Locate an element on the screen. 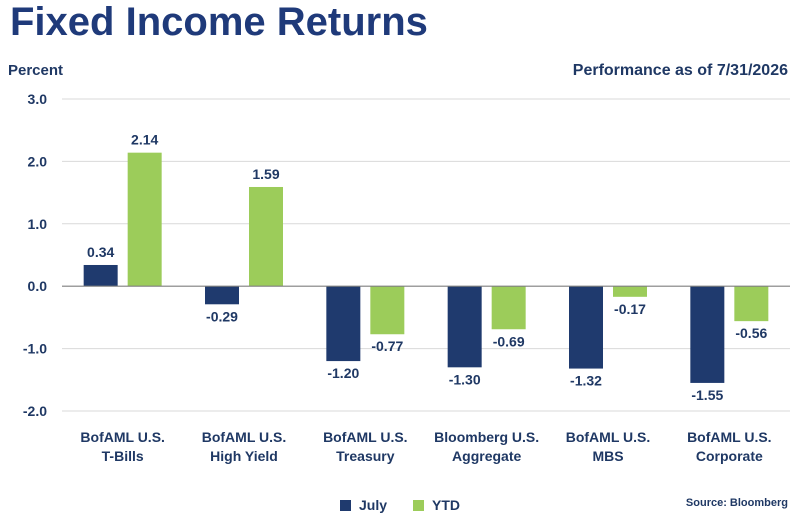 Image resolution: width=800 pixels, height=515 pixels. source-note: Source: Bloomberg is located at coordinates (736, 503).